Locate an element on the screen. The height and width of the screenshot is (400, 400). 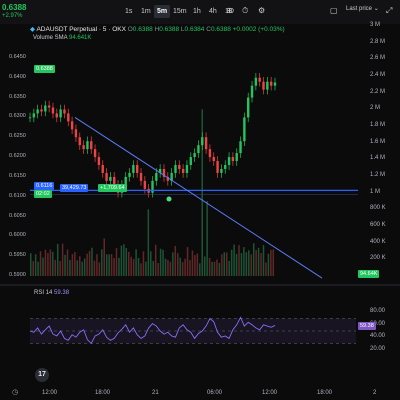
price-tick-label: 0.6200 is located at coordinates (17, 156).